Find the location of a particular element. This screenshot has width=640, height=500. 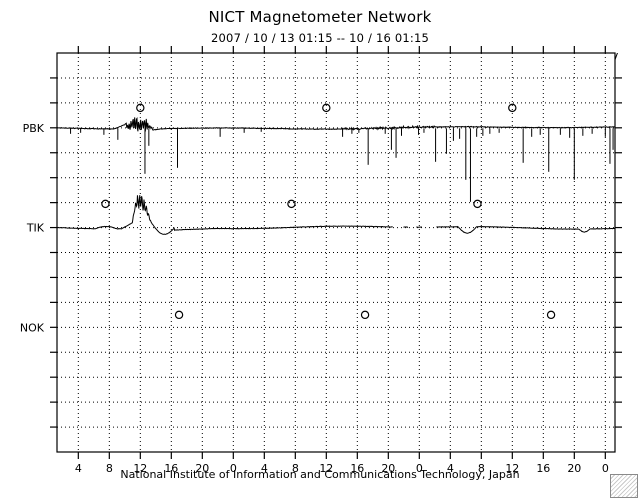

station-label-tik: TIK is located at coordinates (35, 228).